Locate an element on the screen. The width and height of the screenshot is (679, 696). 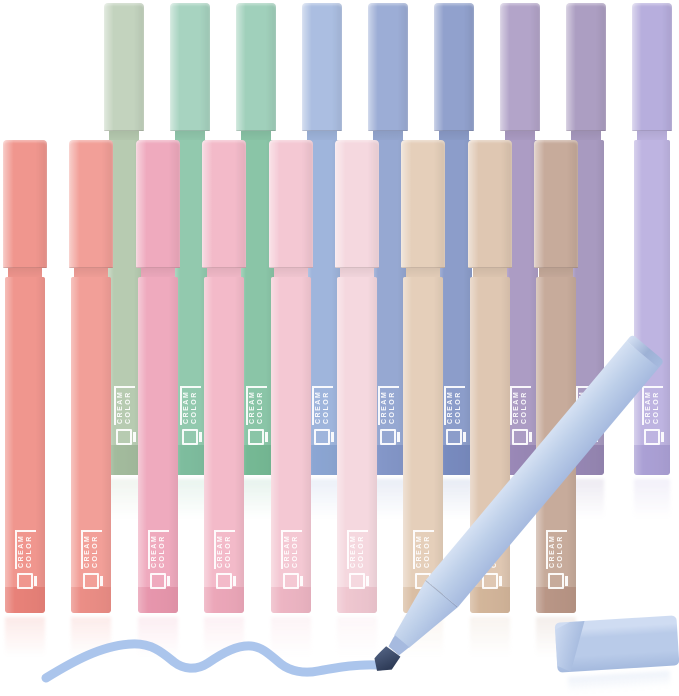
highlighter-front-rose-pink: CREAM COLOR is located at coordinates (157, 398).